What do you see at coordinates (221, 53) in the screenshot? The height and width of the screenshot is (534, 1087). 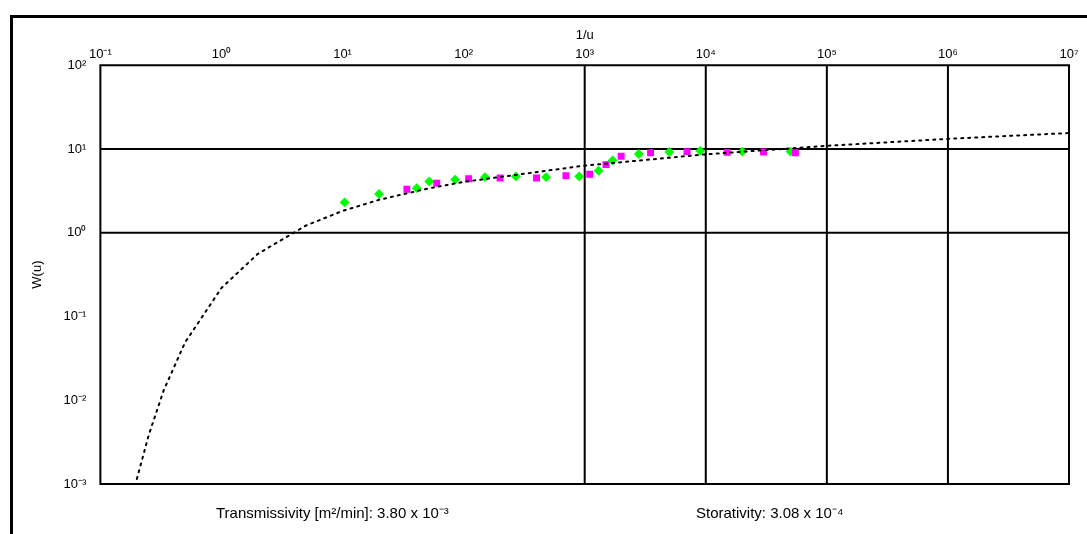 I see `x-tick-label: 10⁰` at bounding box center [221, 53].